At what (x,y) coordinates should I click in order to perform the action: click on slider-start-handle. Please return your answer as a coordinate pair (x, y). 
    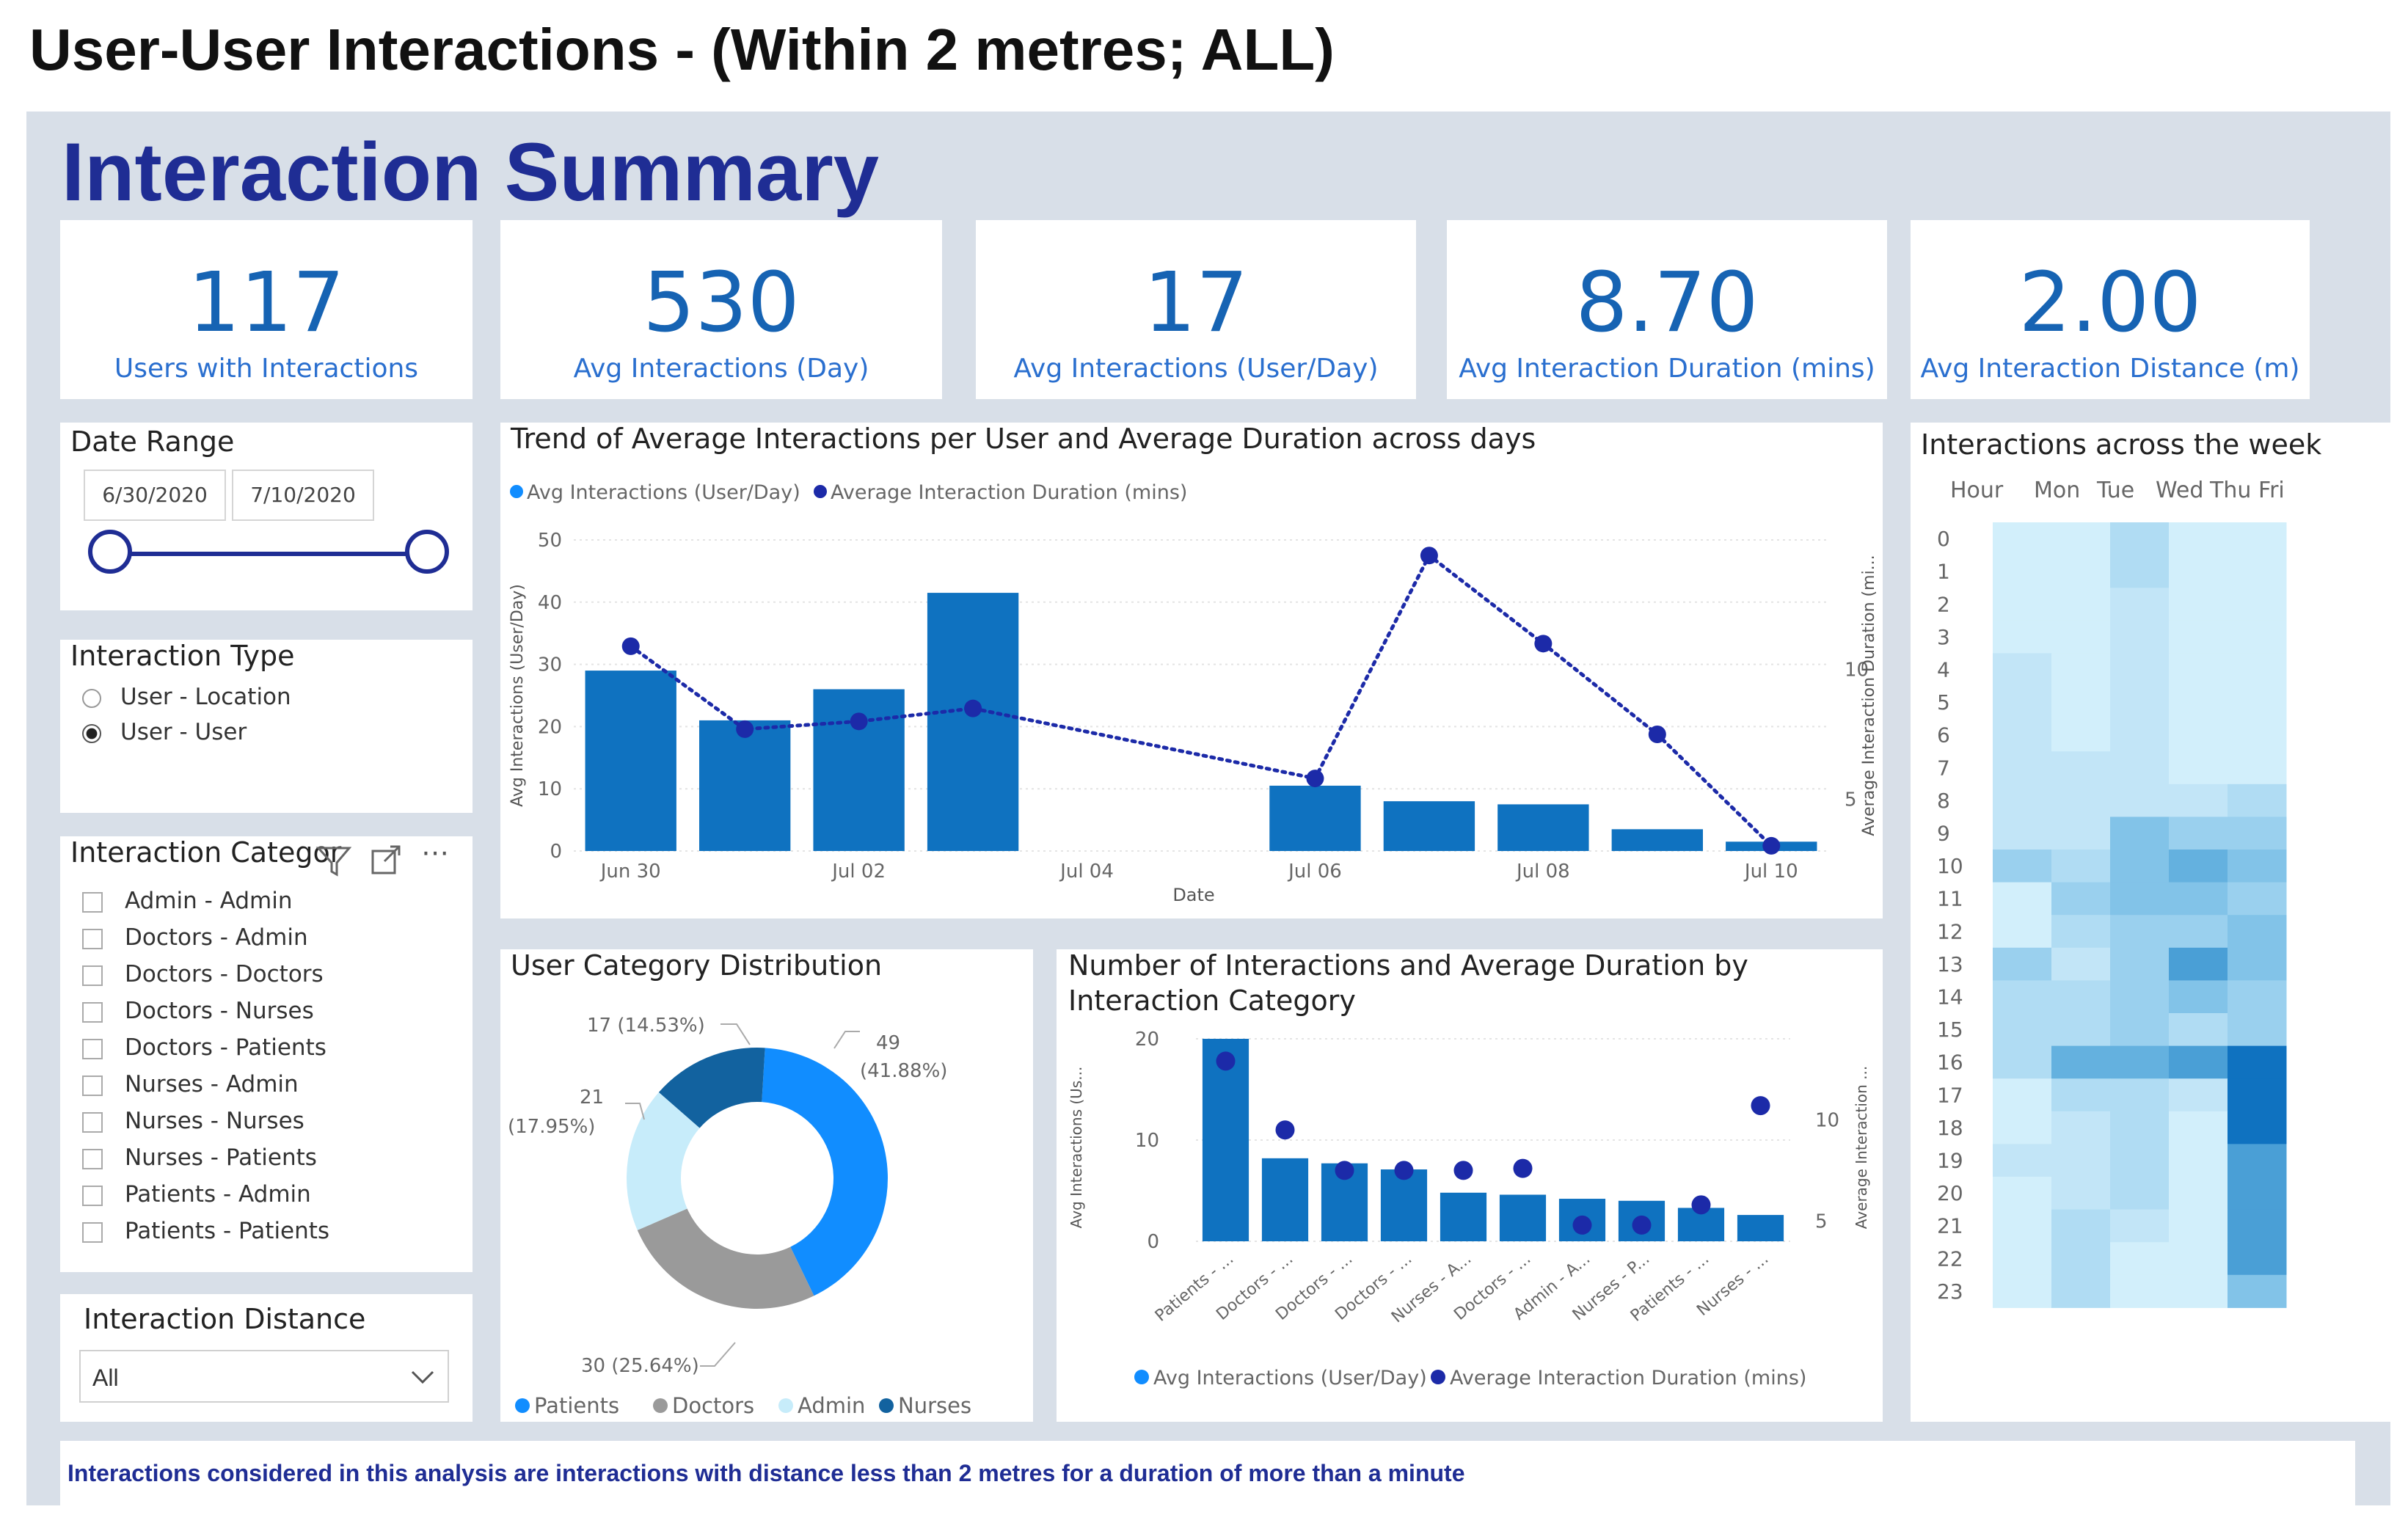
    Looking at the image, I should click on (110, 552).